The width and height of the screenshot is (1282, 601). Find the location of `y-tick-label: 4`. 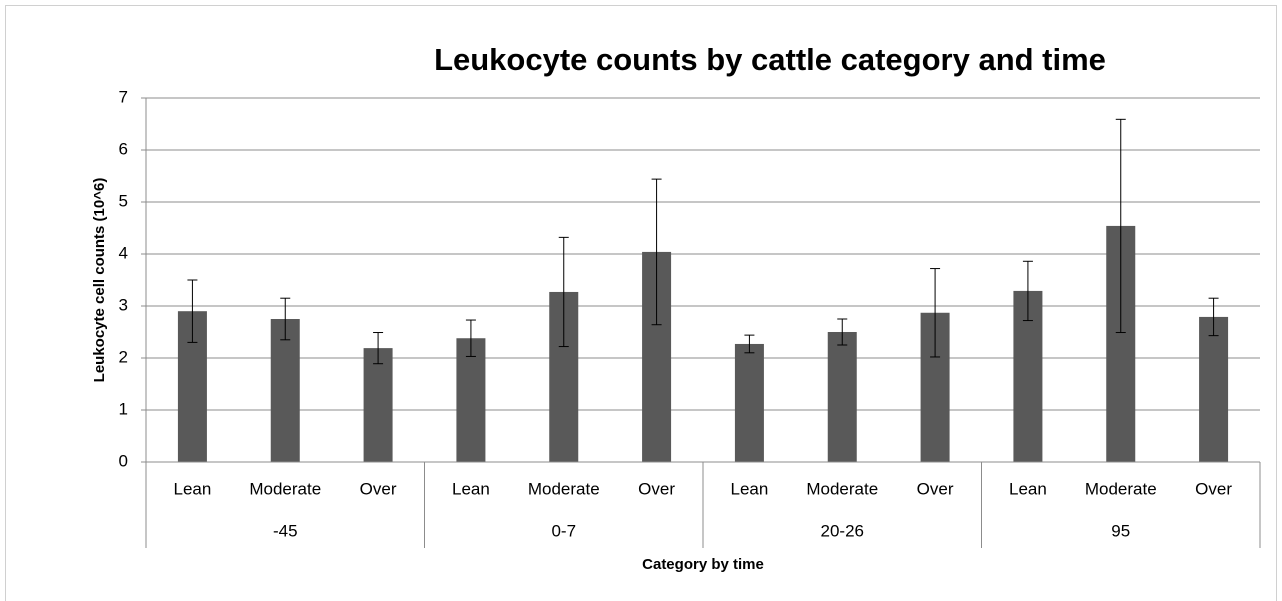

y-tick-label: 4 is located at coordinates (123, 252).